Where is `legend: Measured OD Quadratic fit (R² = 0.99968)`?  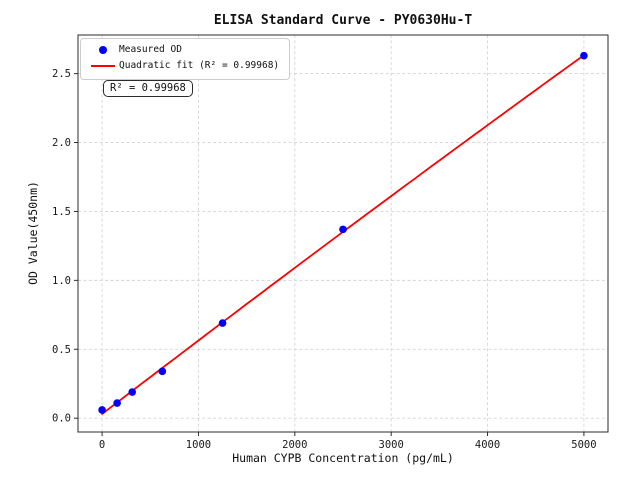 legend: Measured OD Quadratic fit (R² = 0.99968) is located at coordinates (185, 59).